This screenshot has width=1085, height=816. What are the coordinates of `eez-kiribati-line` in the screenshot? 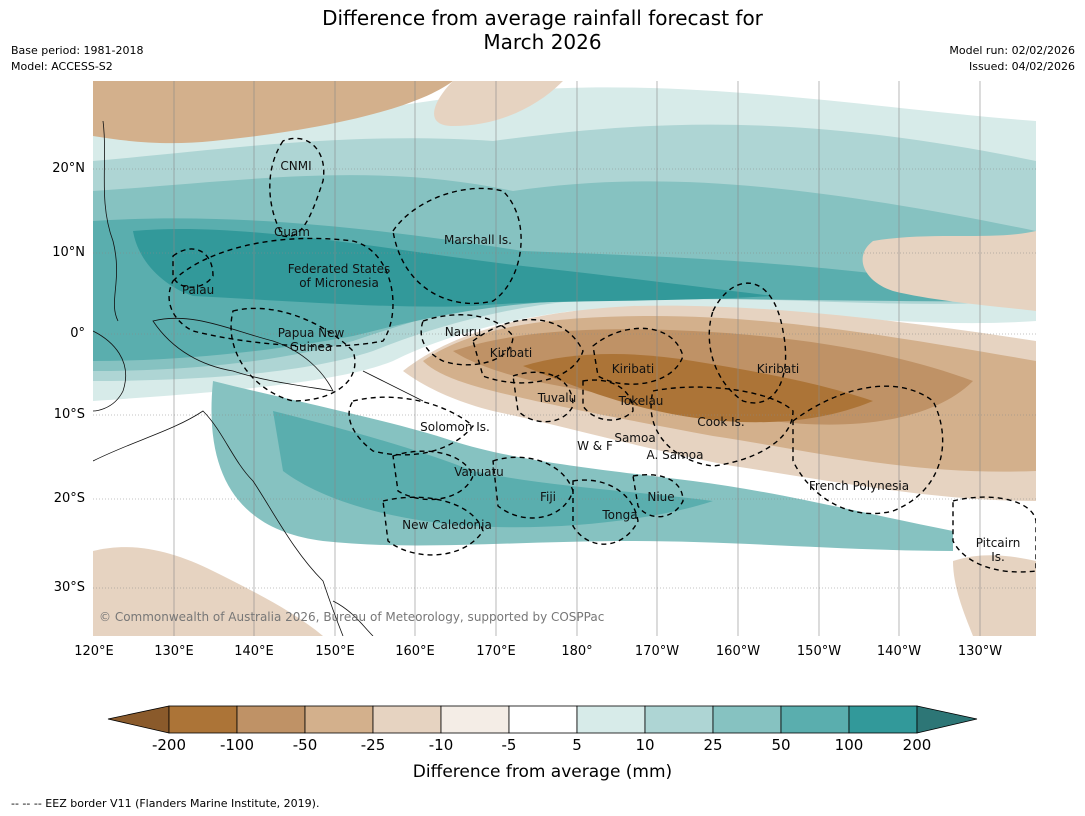 It's located at (747, 343).